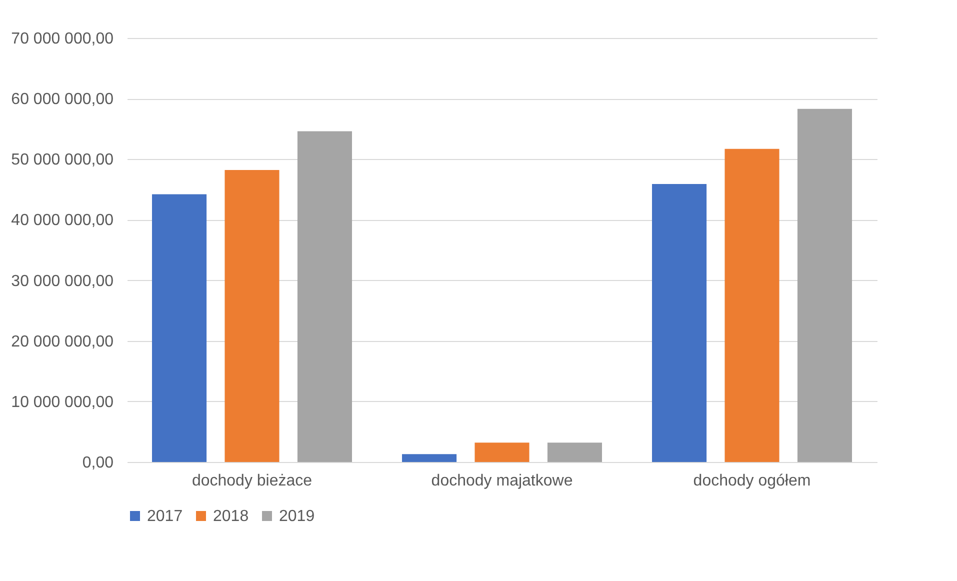  I want to click on y-tick-label: 20 000 000,00, so click(62, 341).